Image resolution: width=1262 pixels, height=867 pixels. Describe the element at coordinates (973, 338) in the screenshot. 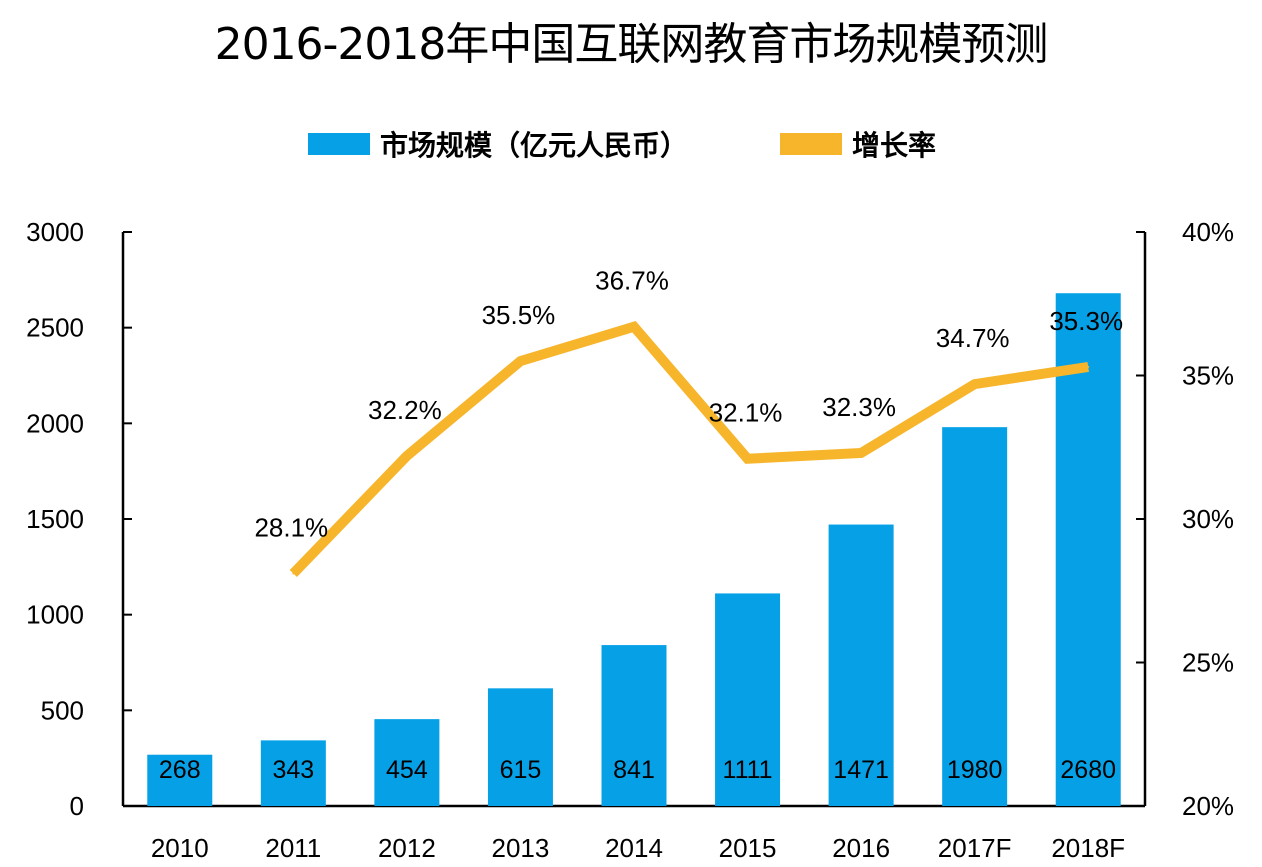

I see `line-data-label: 34.7%` at that location.